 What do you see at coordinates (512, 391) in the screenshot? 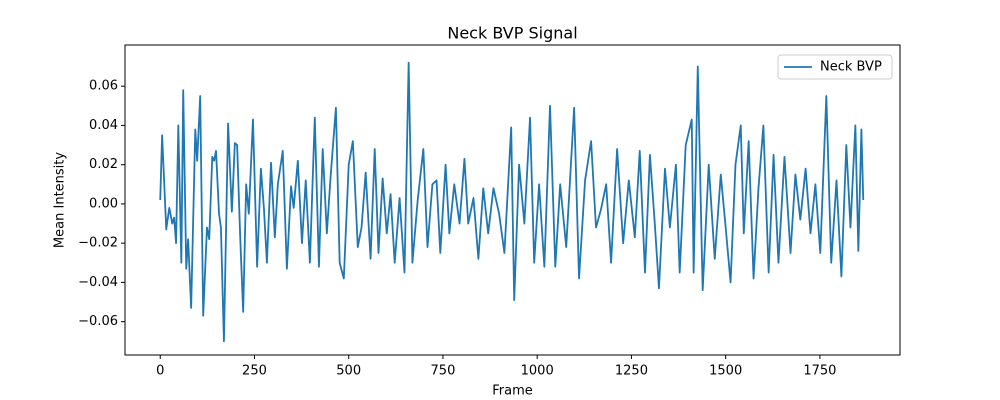
I see `x-axis-label: Frame` at bounding box center [512, 391].